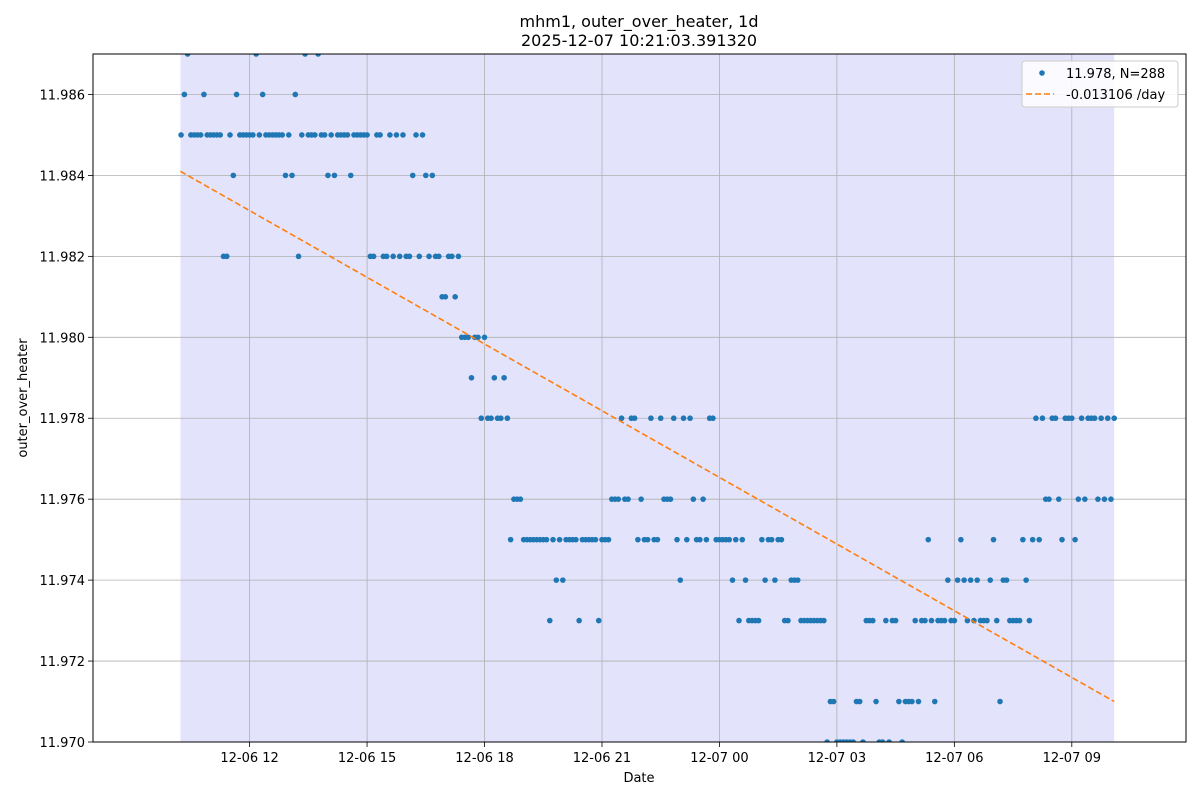 The width and height of the screenshot is (1200, 800). What do you see at coordinates (639, 40) in the screenshot?
I see `chart-subtitle: 2025-12-07 10:21:03.391320` at bounding box center [639, 40].